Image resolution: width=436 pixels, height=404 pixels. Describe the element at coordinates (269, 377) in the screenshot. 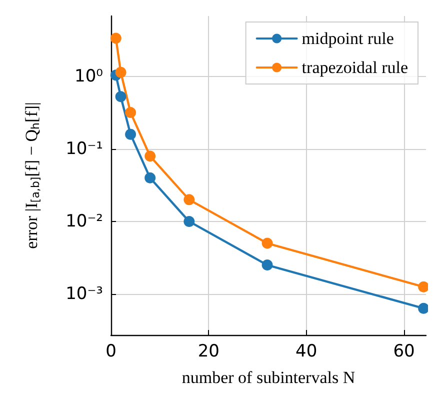

I see `x-axis-title: number of subintervals N` at that location.